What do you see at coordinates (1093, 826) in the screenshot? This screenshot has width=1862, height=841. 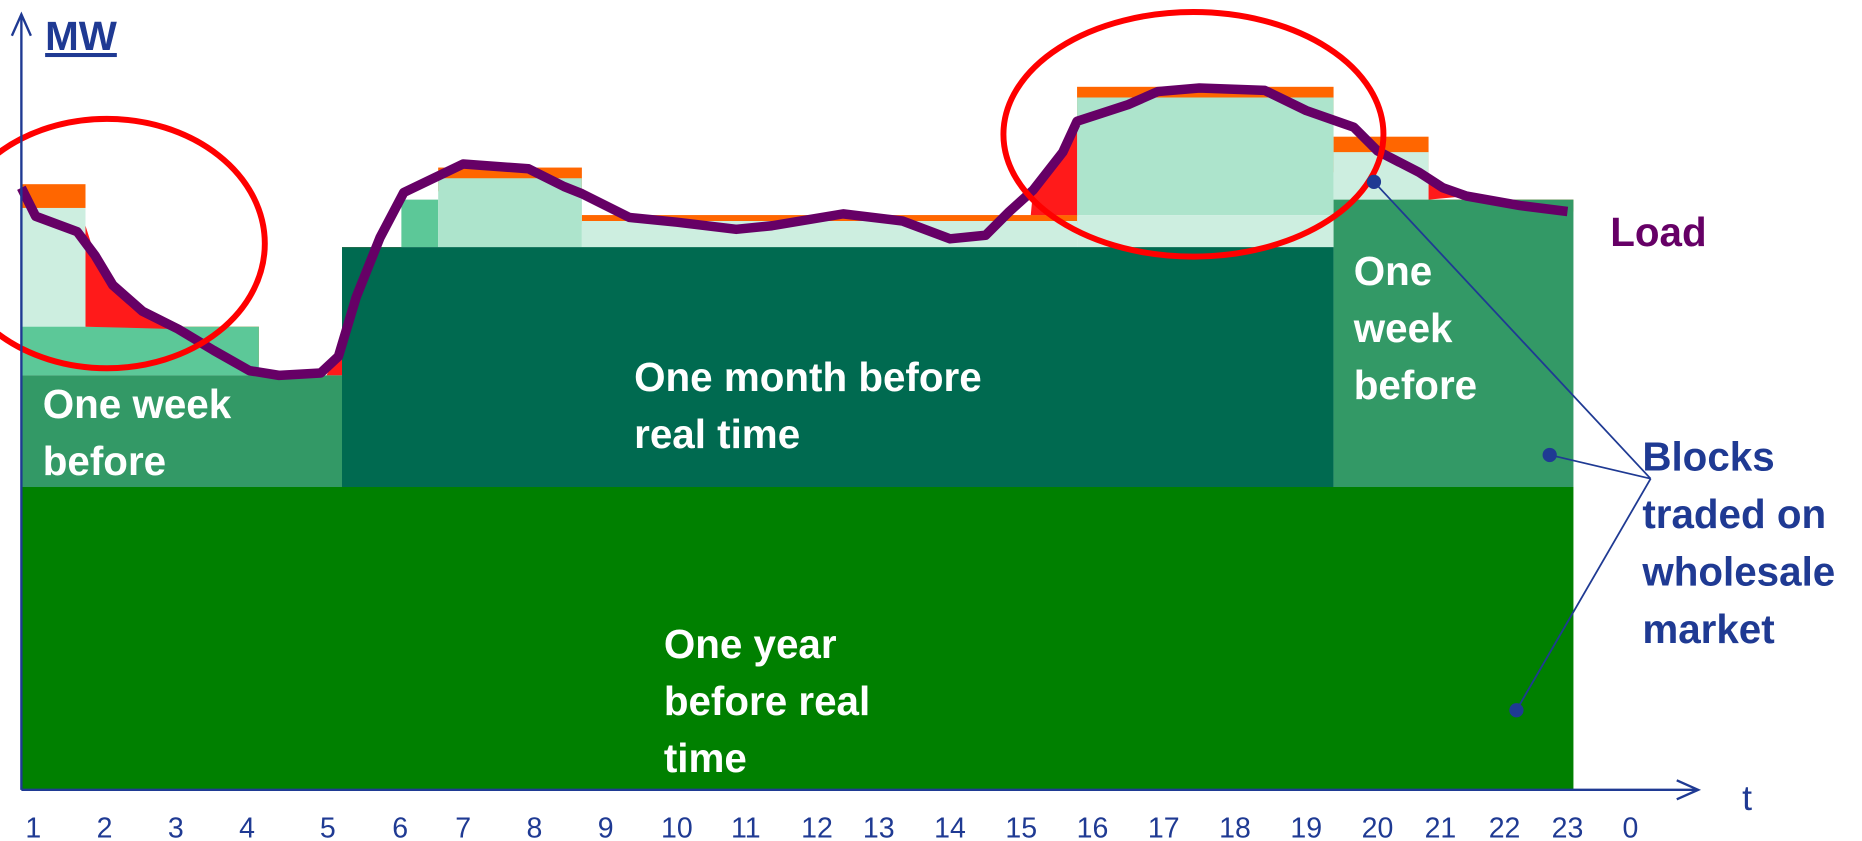 I see `x-tick-label: 16` at bounding box center [1093, 826].